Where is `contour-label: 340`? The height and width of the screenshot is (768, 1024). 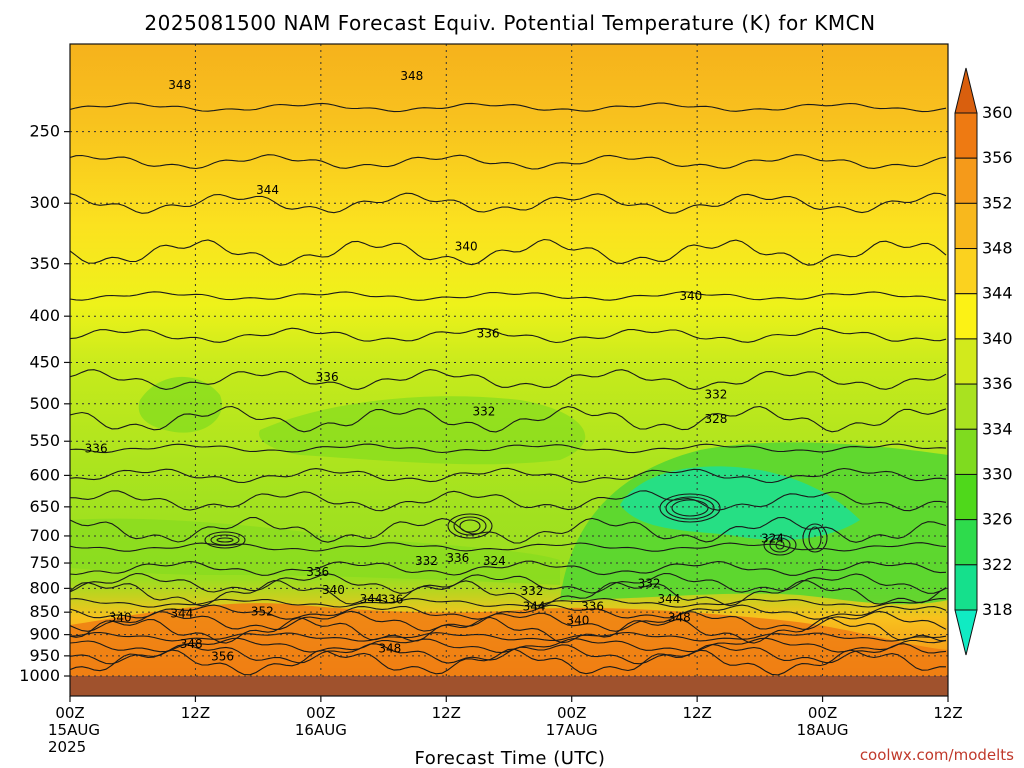
contour-label: 340 is located at coordinates (578, 620).